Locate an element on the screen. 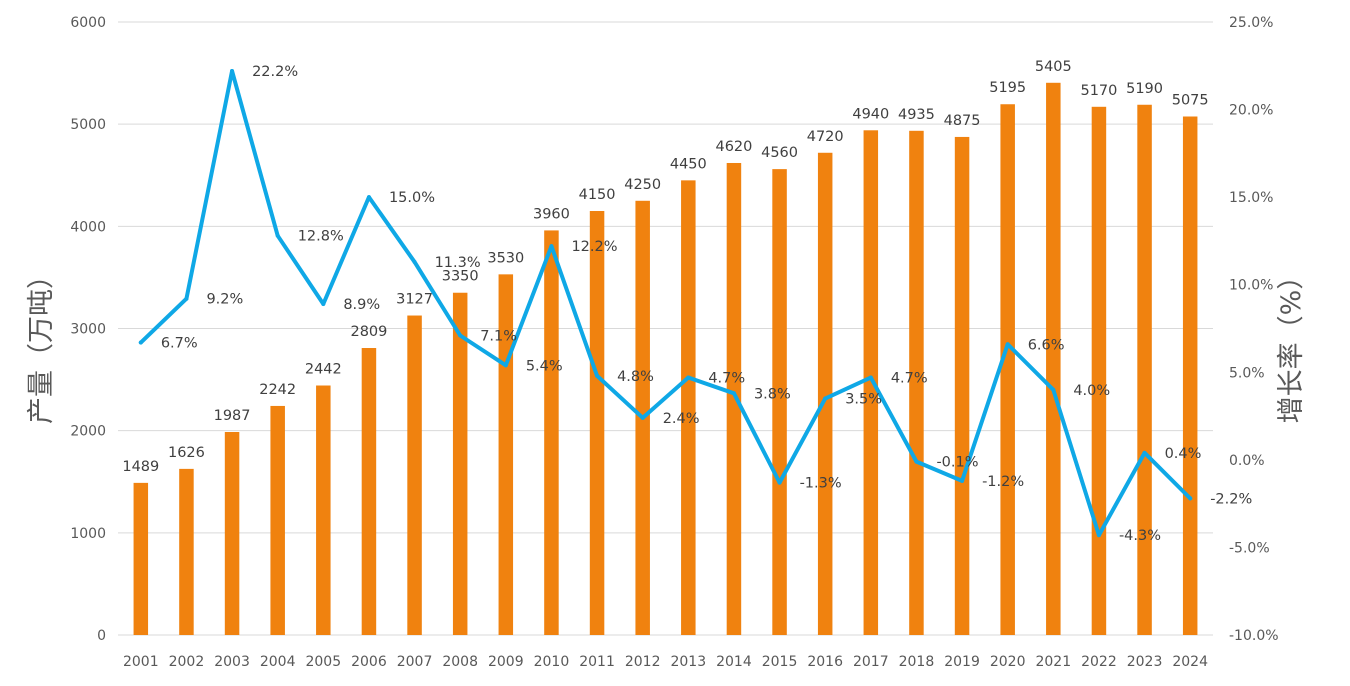 The width and height of the screenshot is (1350, 686). bar-value-label: 5405 is located at coordinates (1053, 67).